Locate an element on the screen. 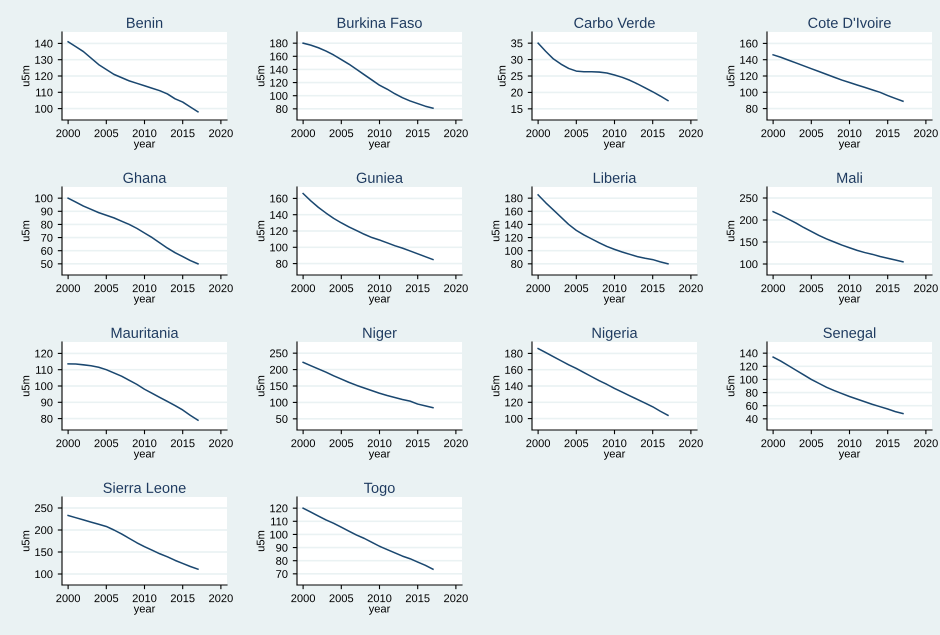 This screenshot has height=635, width=940. y-tick-label: 20 is located at coordinates (517, 92).